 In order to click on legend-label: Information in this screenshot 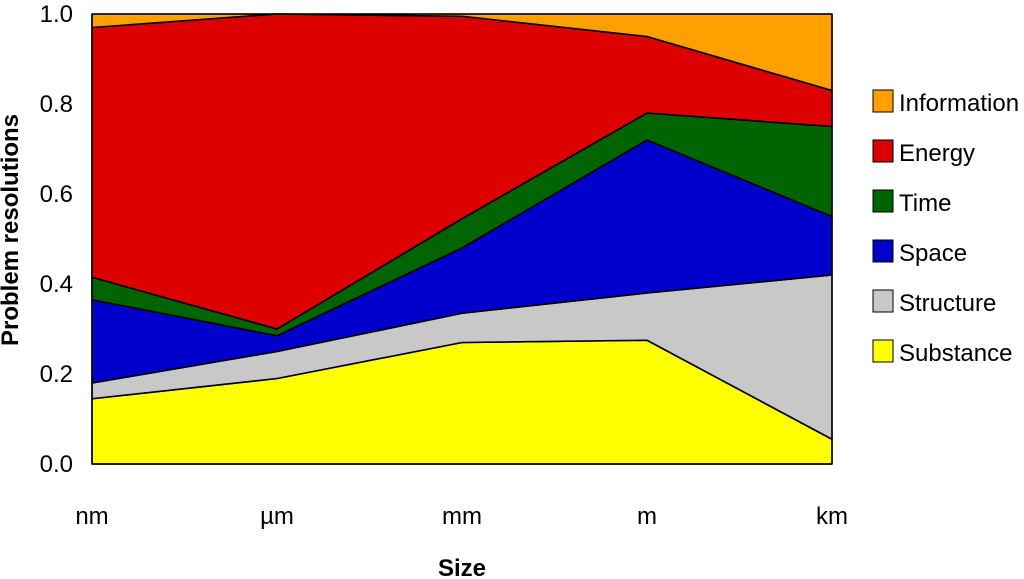, I will do `click(959, 103)`.